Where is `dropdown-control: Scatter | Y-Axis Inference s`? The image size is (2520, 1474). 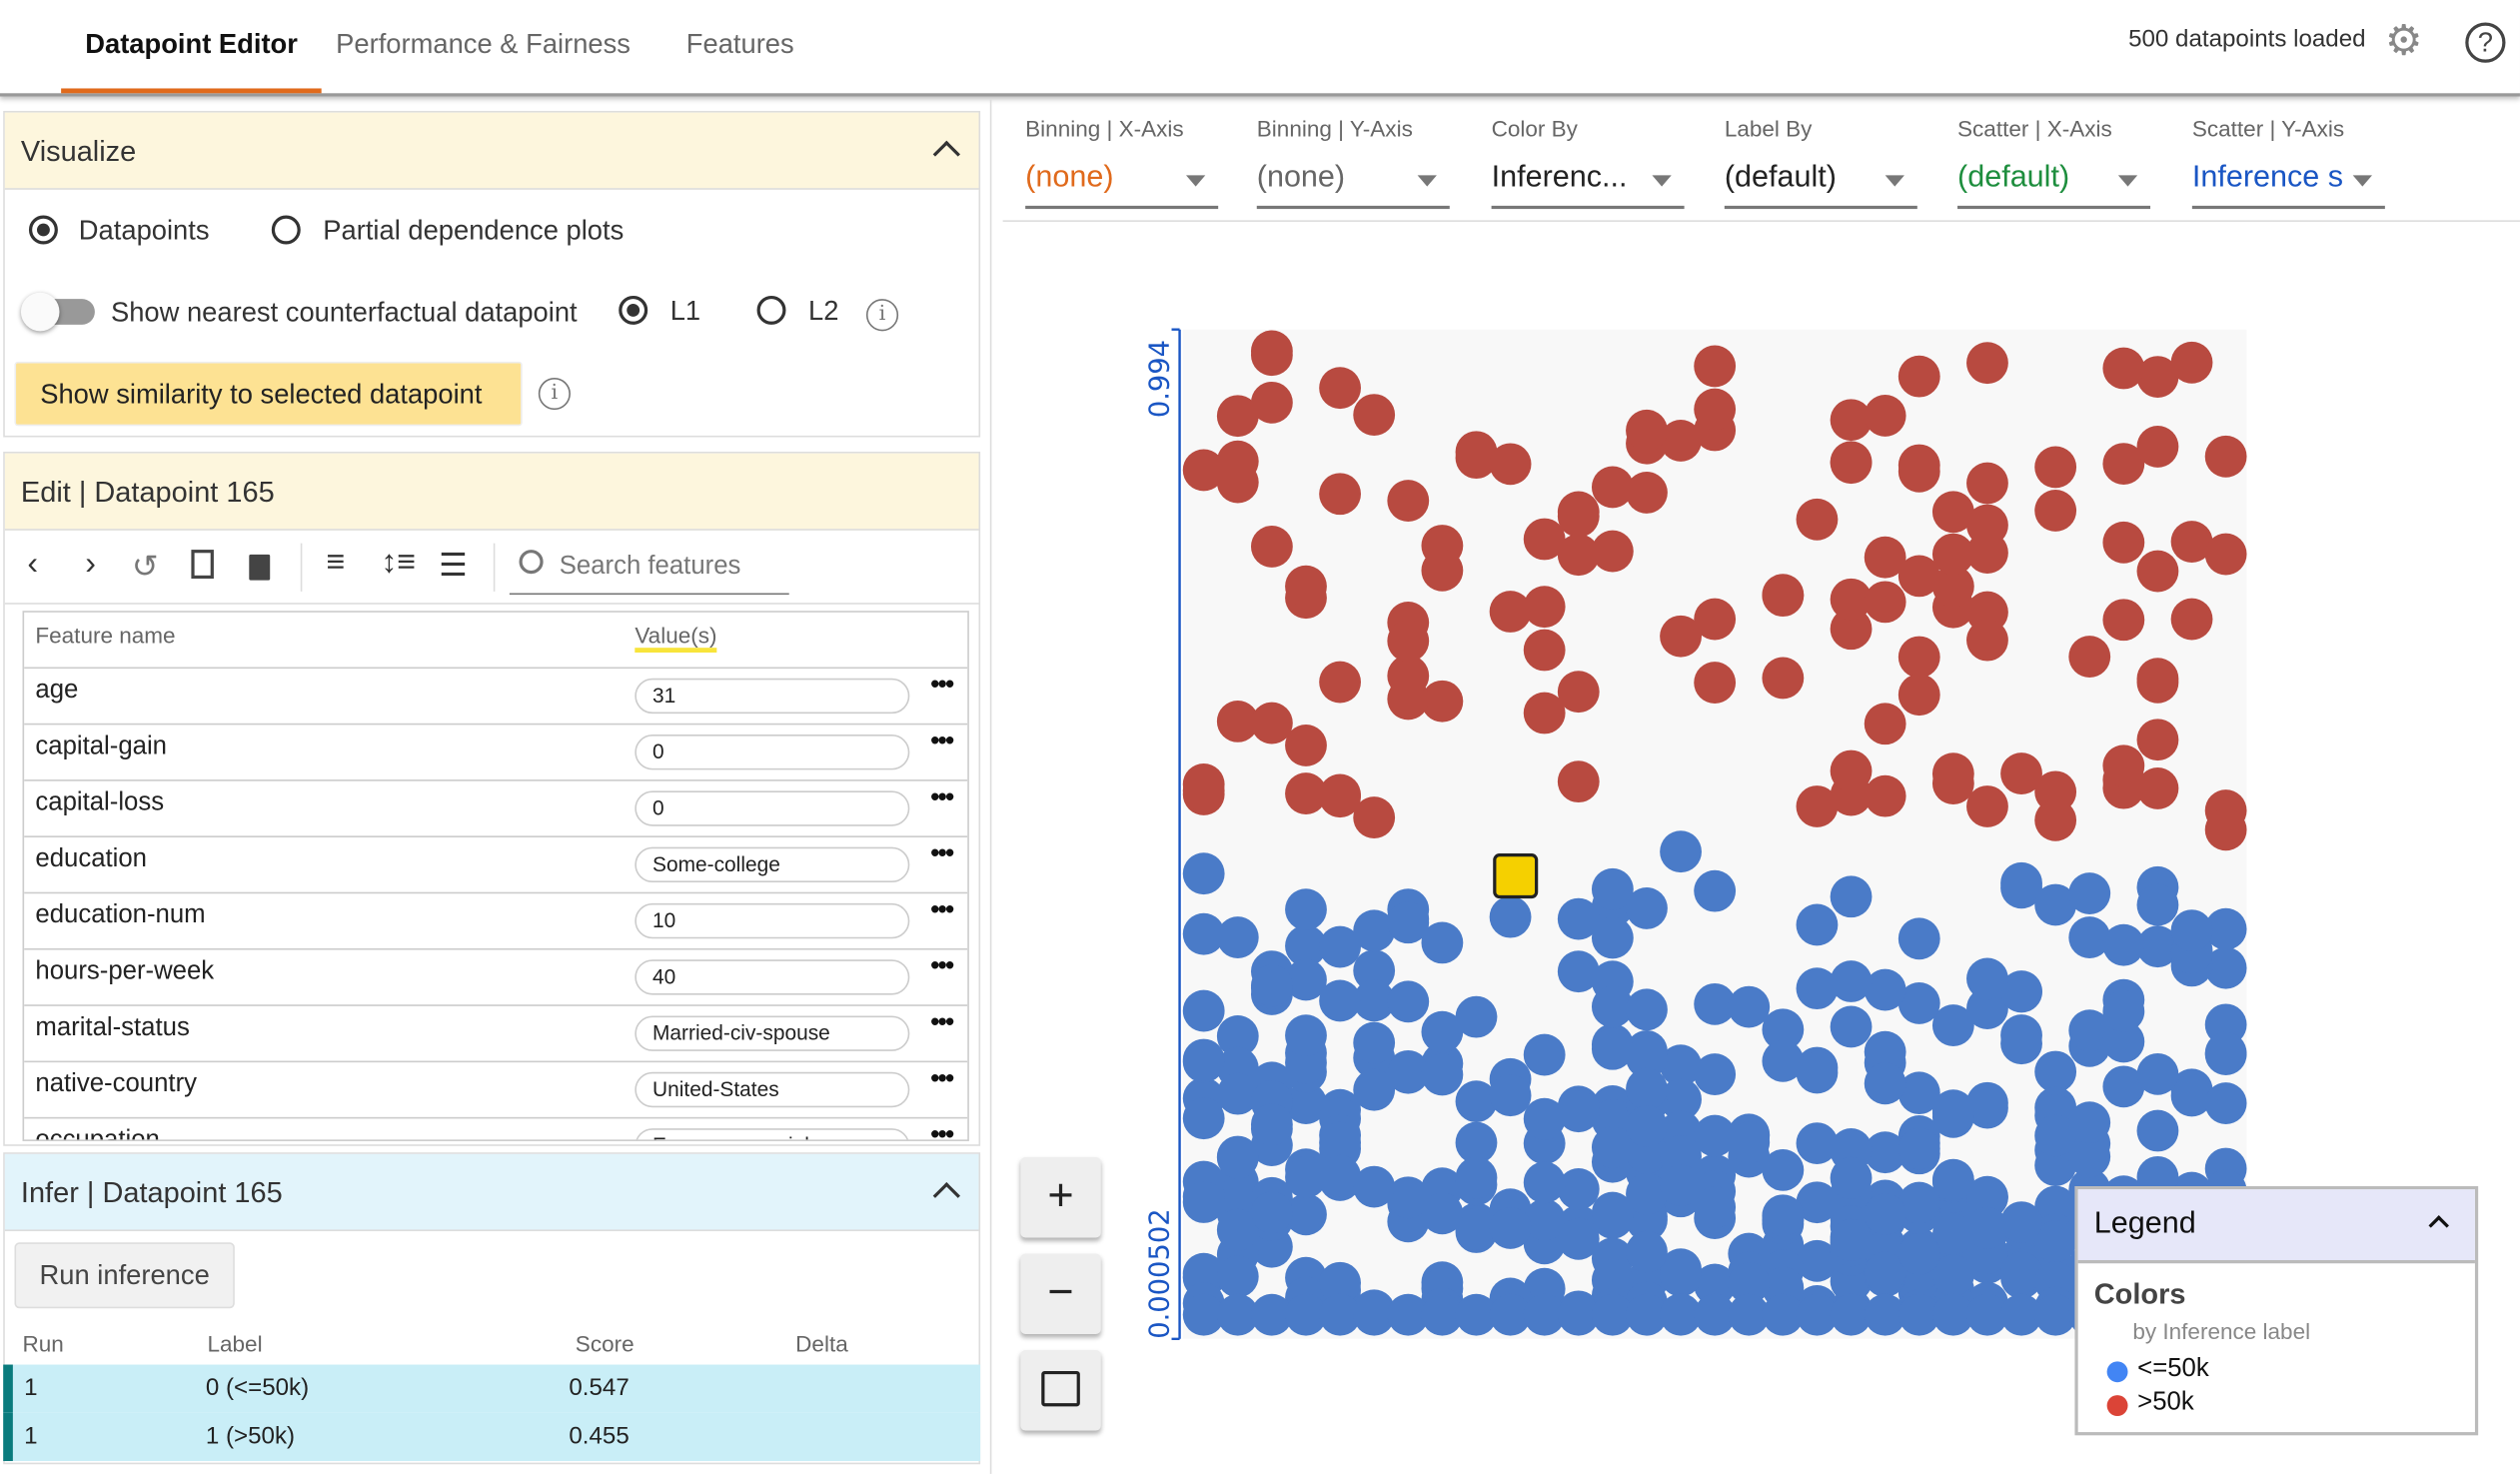
dropdown-control: Scatter | Y-Axis Inference s is located at coordinates (2288, 163).